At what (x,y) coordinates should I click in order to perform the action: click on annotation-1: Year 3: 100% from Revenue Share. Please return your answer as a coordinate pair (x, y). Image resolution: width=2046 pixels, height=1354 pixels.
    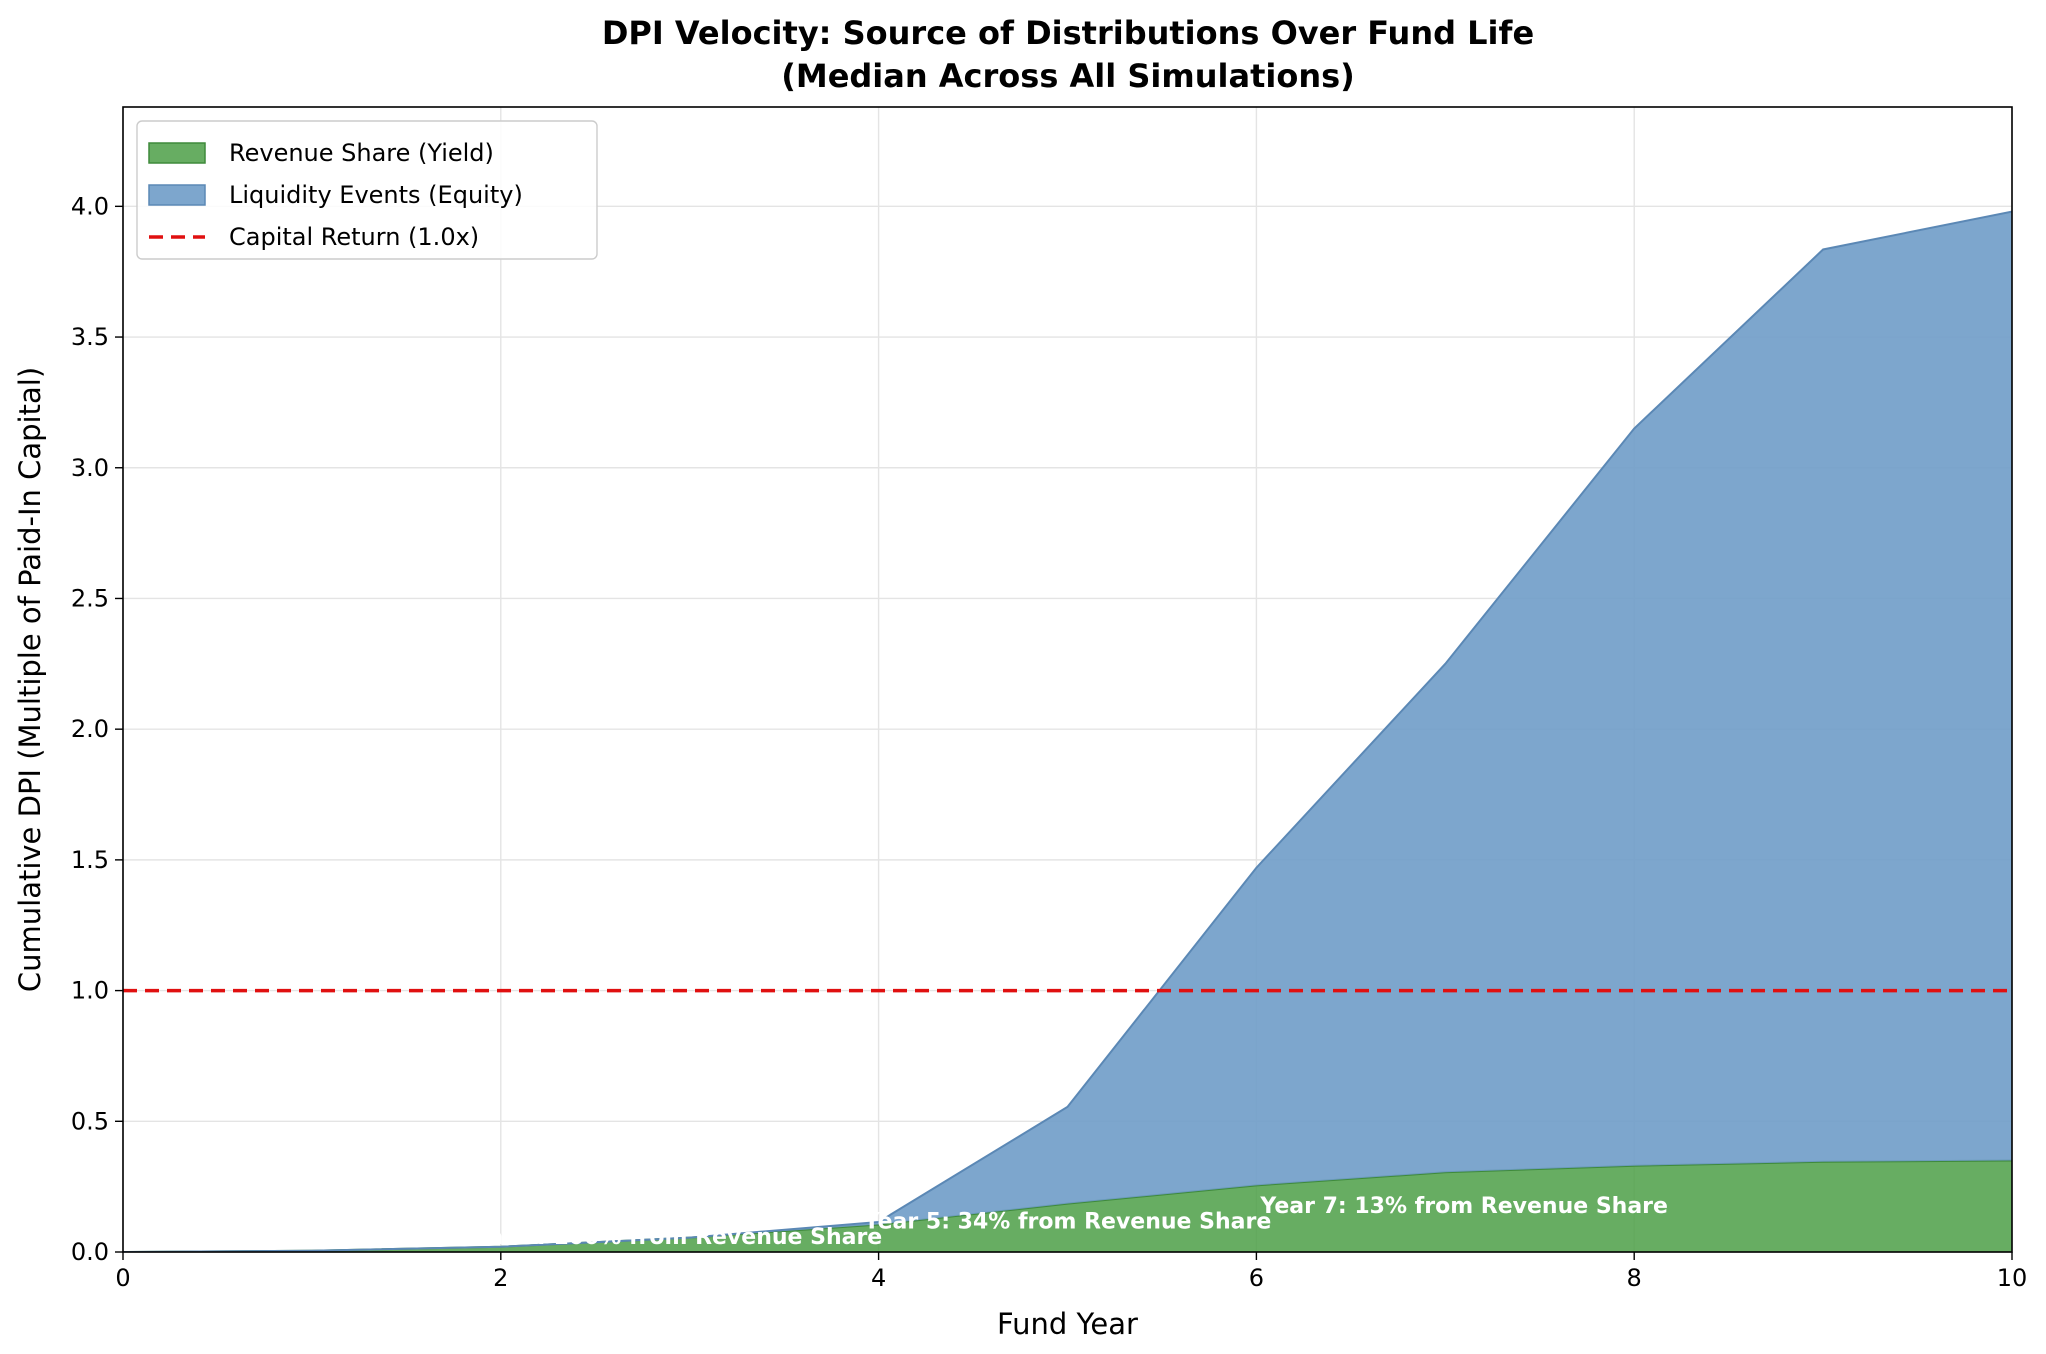
    Looking at the image, I should click on (670, 1237).